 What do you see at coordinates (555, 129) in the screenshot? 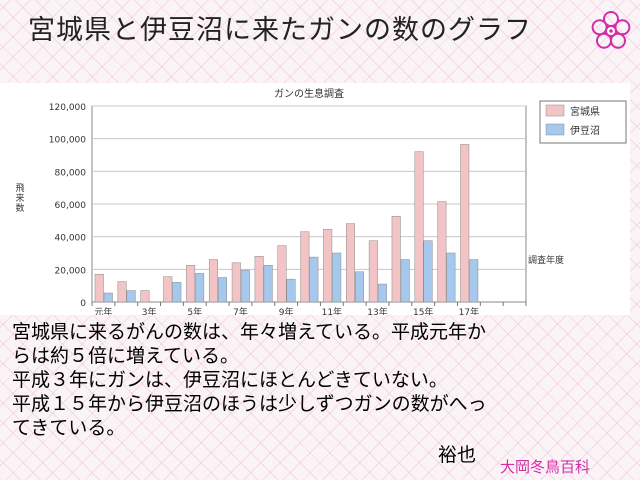
I see `legend-swatch-izunuma` at bounding box center [555, 129].